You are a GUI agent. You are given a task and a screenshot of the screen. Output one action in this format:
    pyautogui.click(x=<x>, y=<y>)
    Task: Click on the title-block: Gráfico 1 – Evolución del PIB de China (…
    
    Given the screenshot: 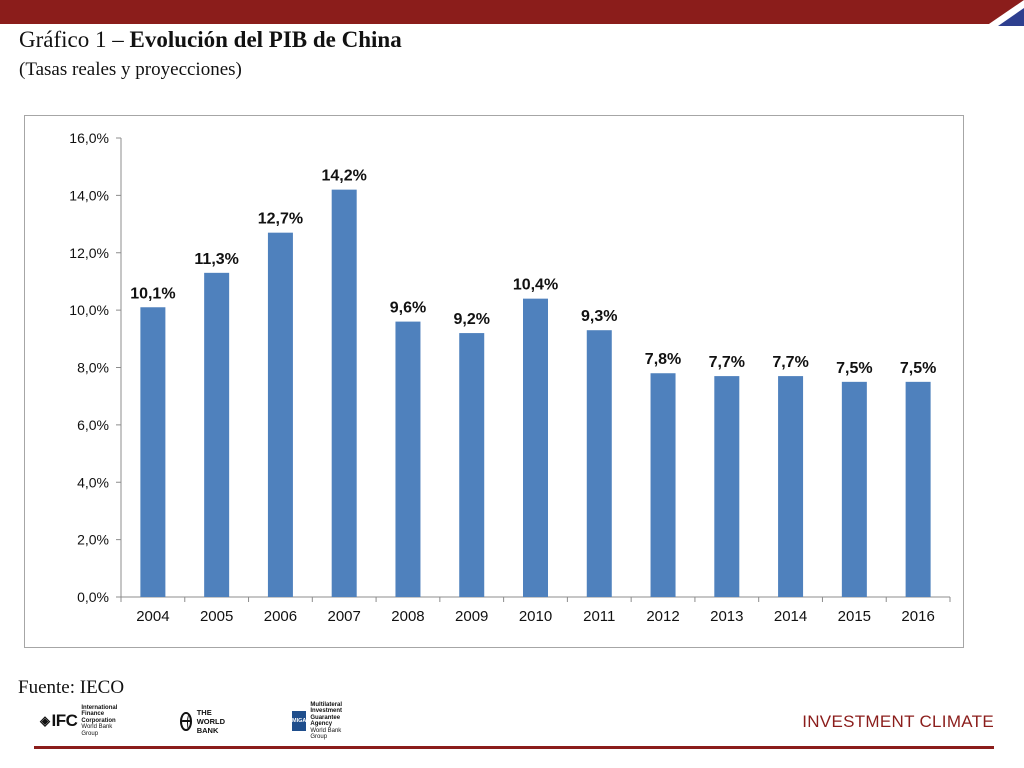 What is the action you would take?
    pyautogui.click(x=210, y=54)
    